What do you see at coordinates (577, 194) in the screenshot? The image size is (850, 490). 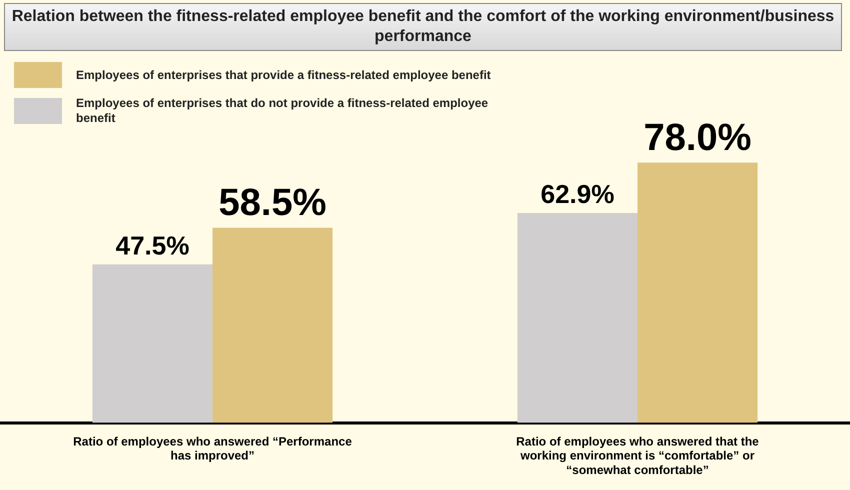 I see `data-label: 62.9%` at bounding box center [577, 194].